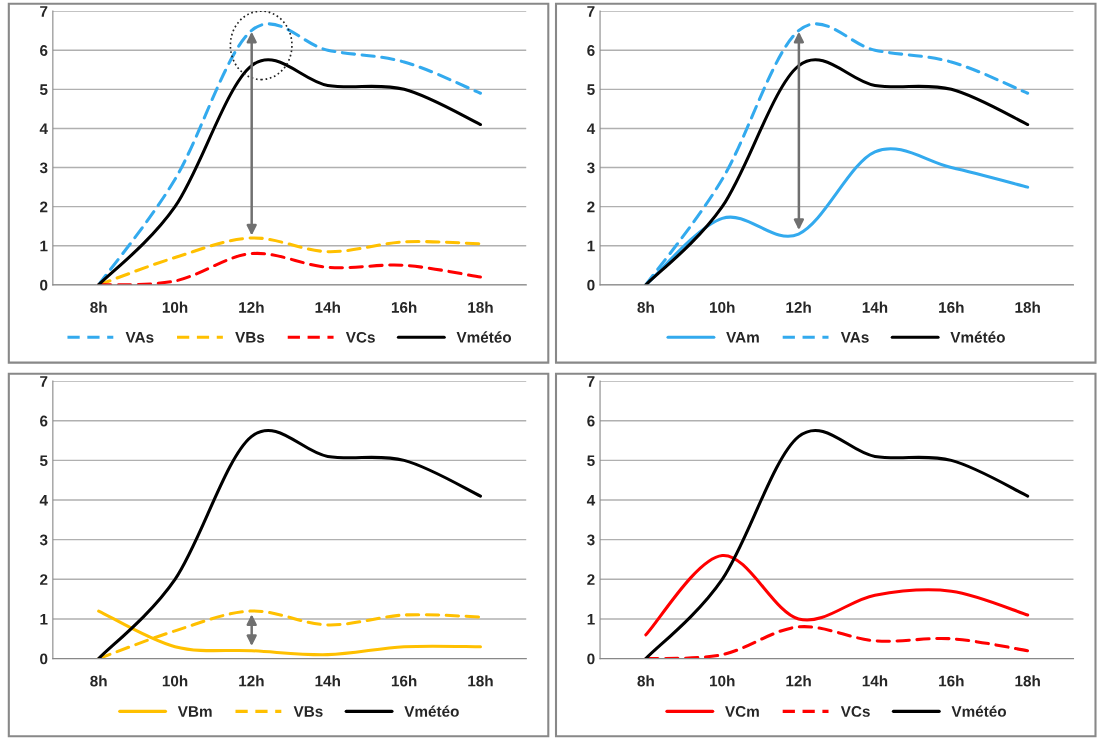 The height and width of the screenshot is (740, 1101). I want to click on legend-label: VCm, so click(742, 711).